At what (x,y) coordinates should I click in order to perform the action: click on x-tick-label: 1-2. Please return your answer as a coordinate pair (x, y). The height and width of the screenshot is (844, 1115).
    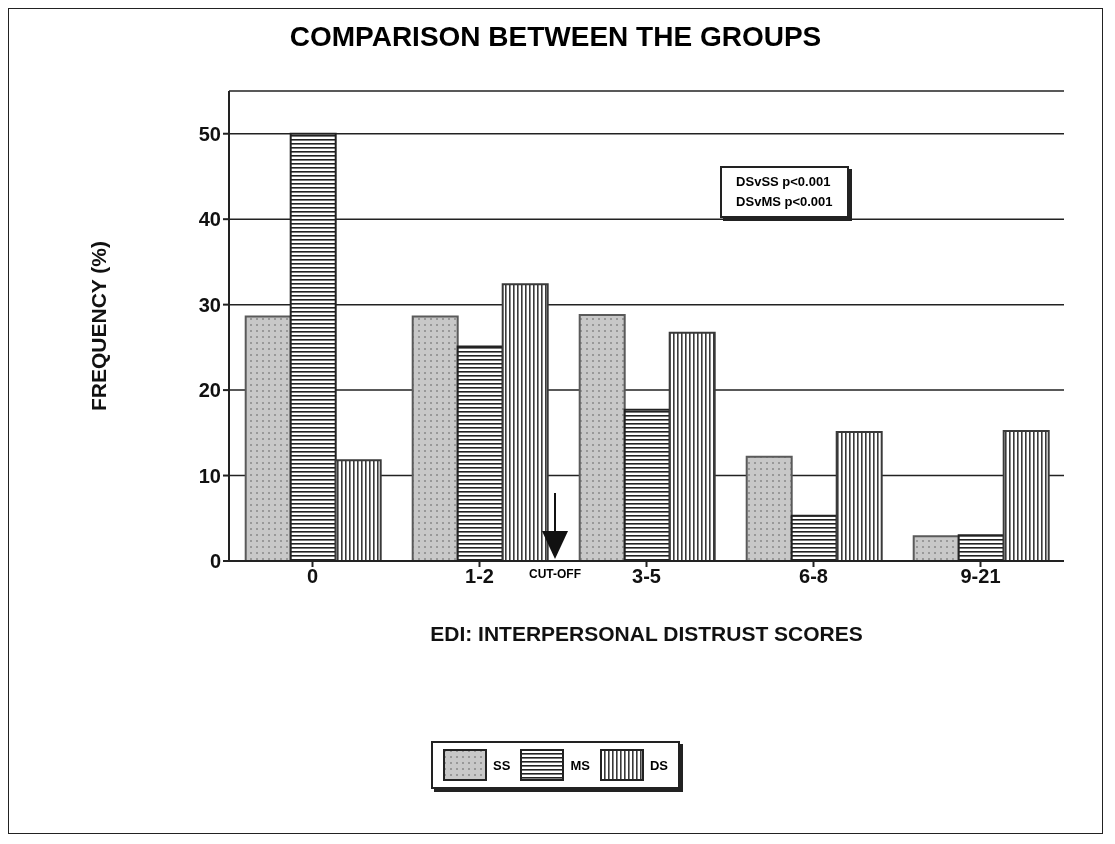
    Looking at the image, I should click on (479, 576).